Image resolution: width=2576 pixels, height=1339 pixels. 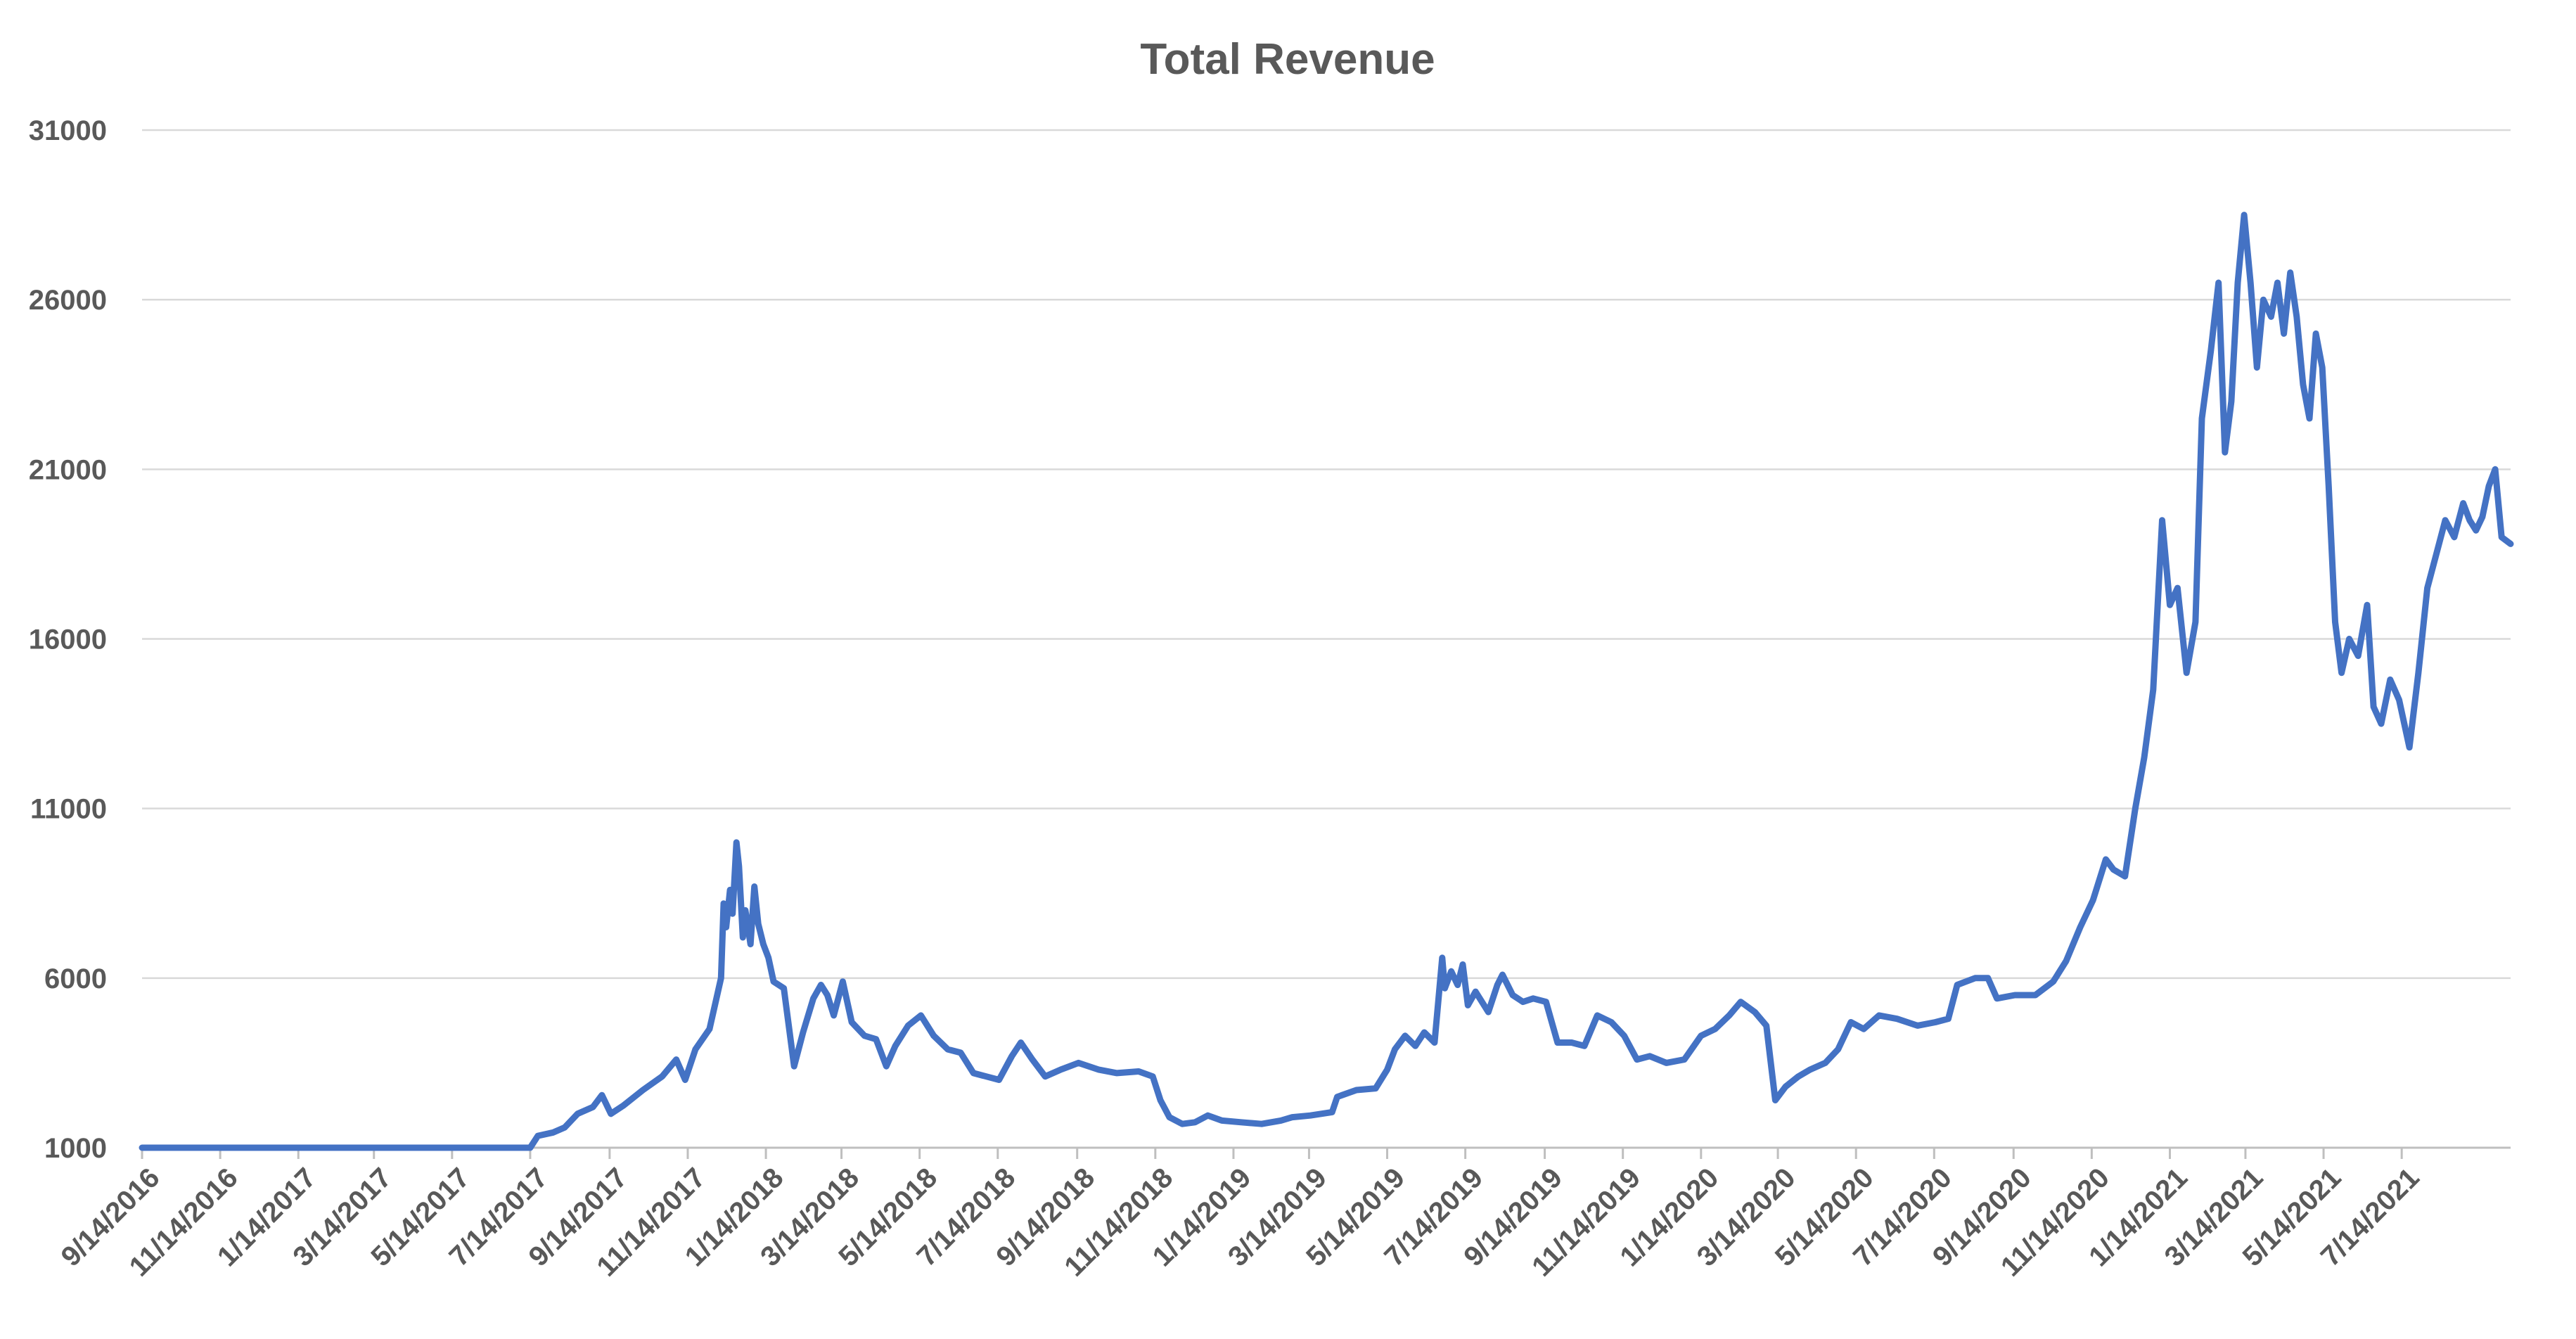 I want to click on chart-title: Total Revenue, so click(x=1287, y=59).